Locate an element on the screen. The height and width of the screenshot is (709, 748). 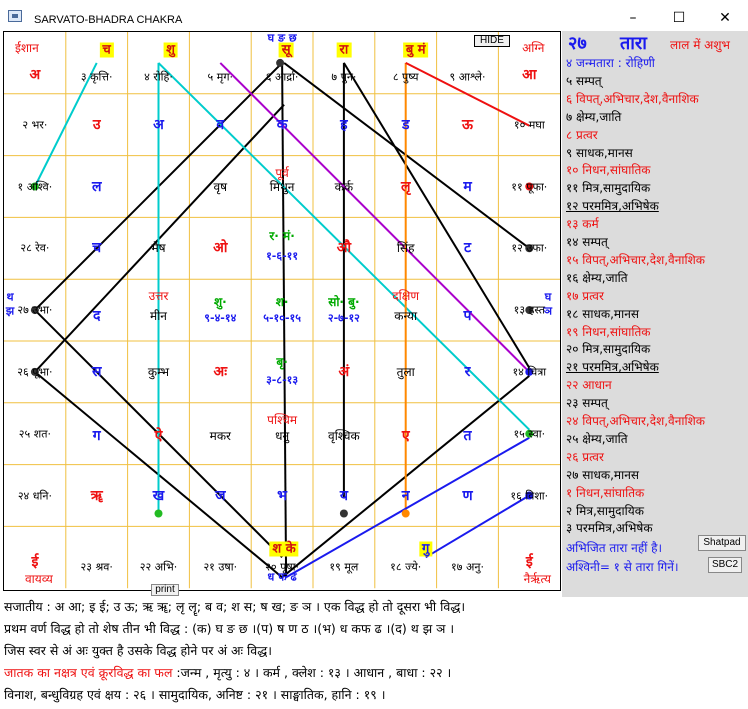
cell-row4: सिंह is located at coordinates (405, 248).